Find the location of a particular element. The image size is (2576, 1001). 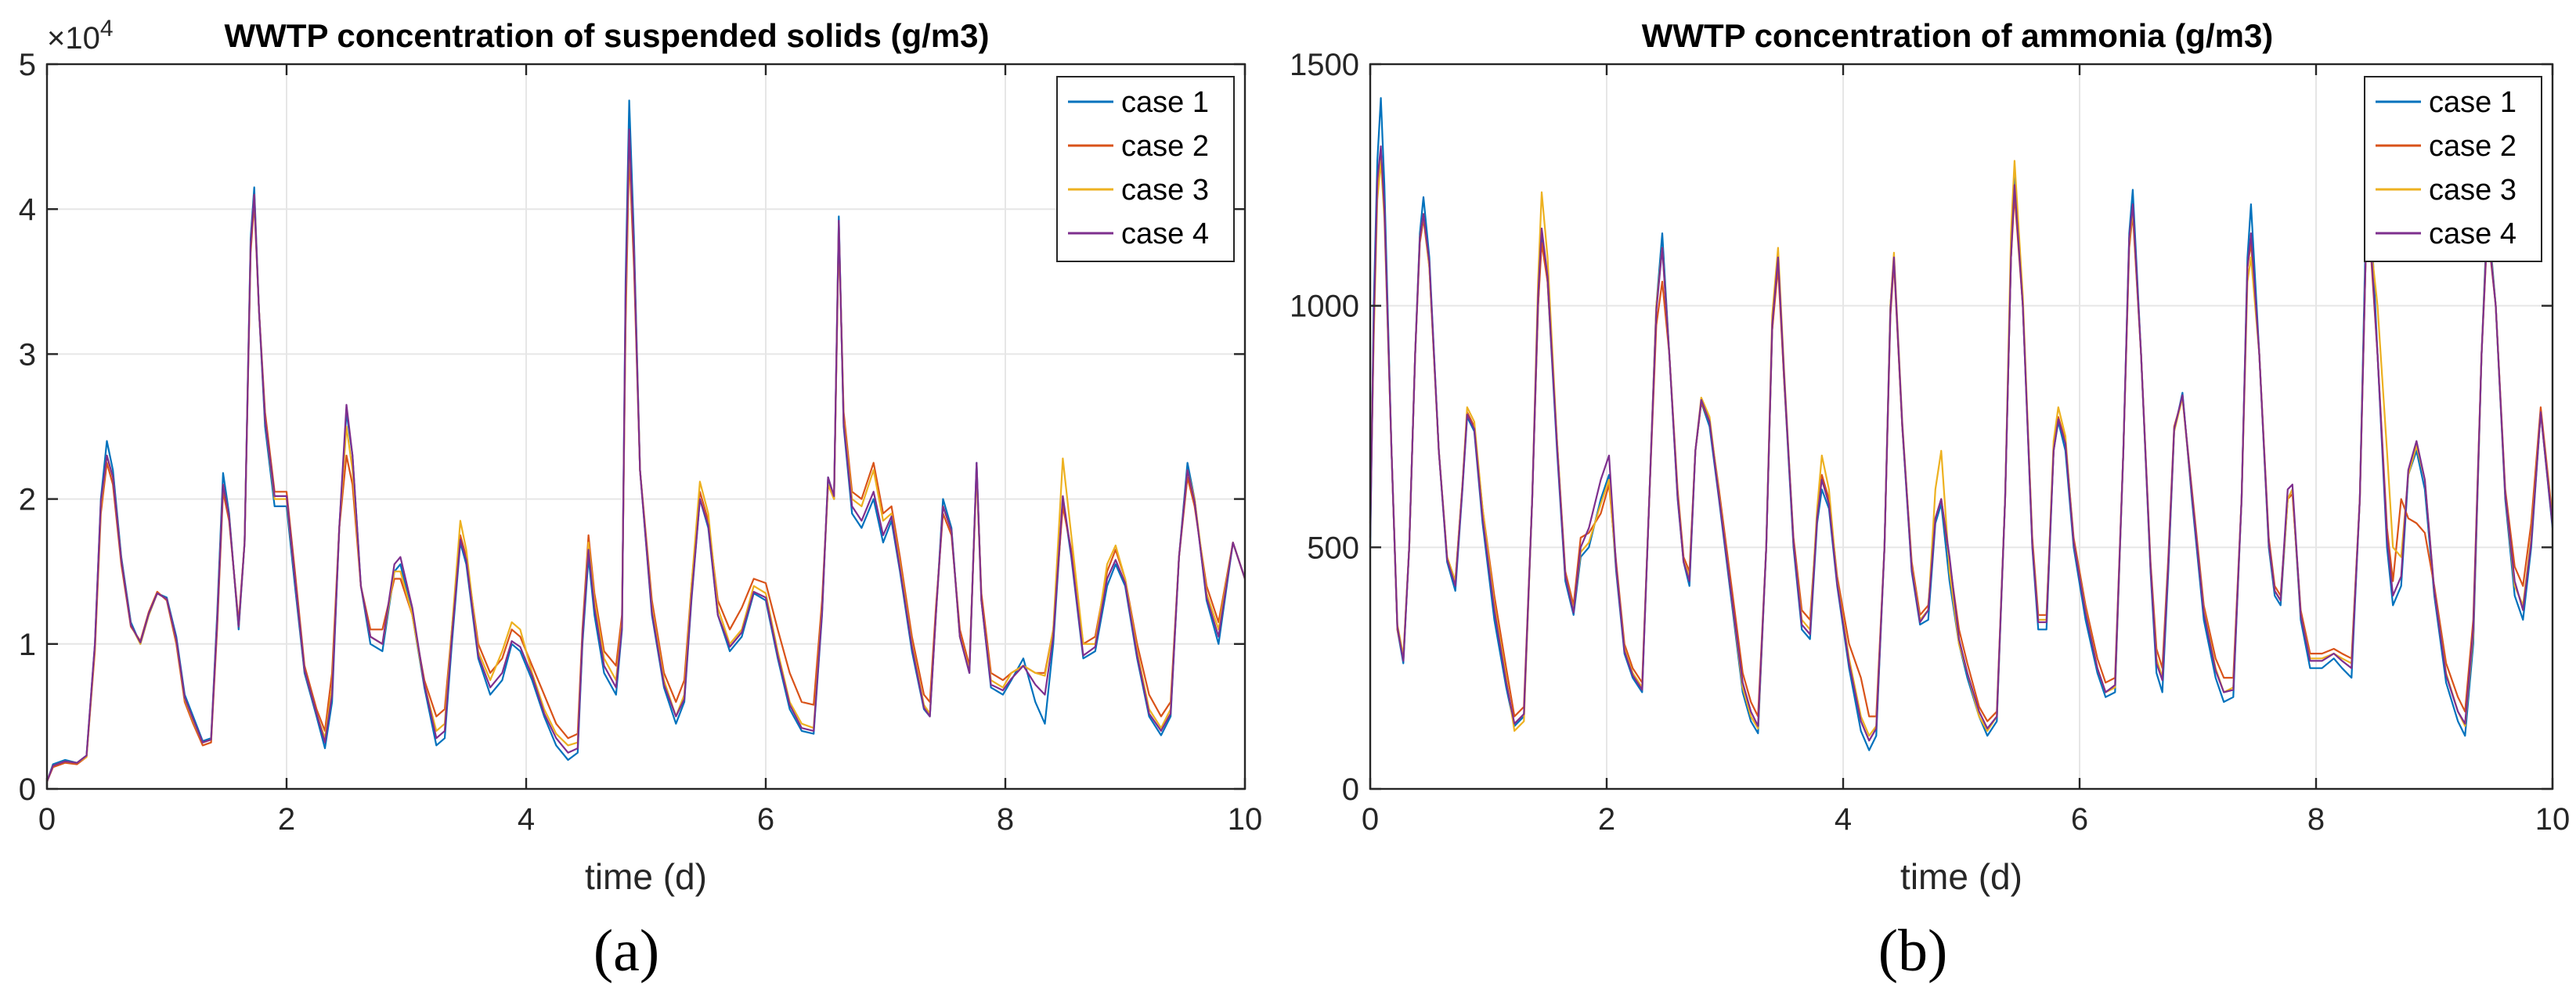

y-tick-label: 2 is located at coordinates (28, 500).